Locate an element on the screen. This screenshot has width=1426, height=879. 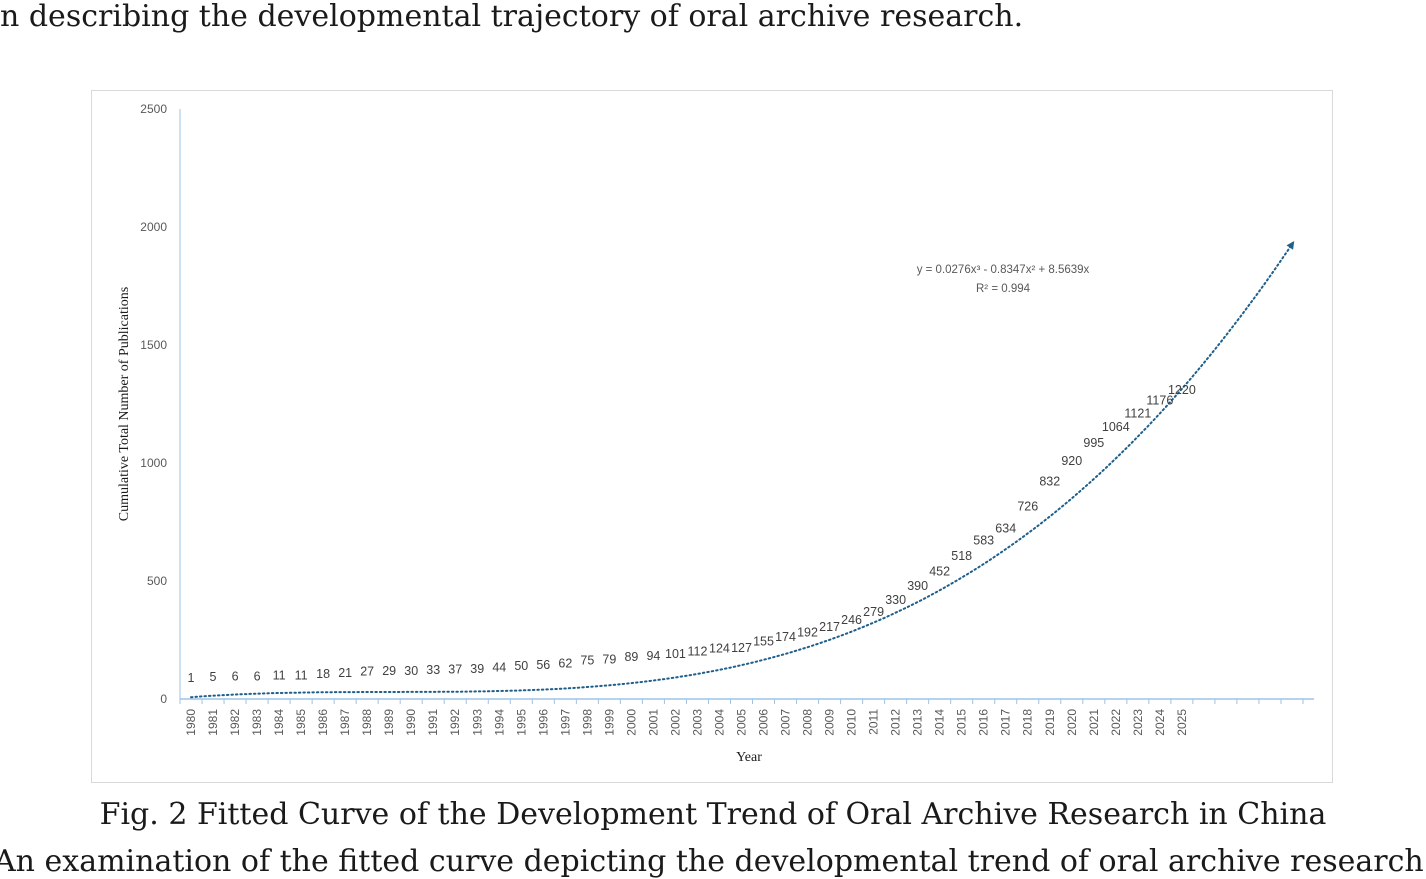
x-tick-label: 1980 is located at coordinates (191, 722).